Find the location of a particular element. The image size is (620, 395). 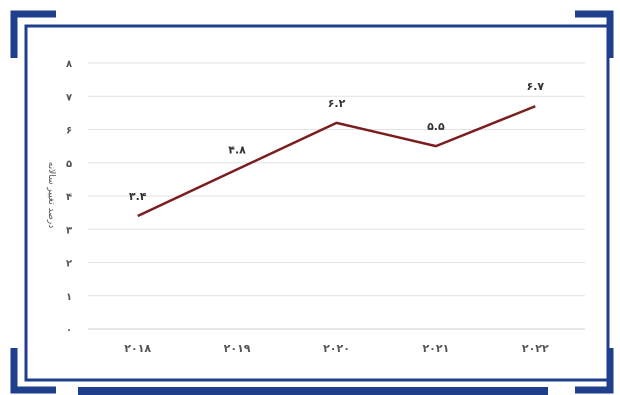

y-tick-label: ۱ is located at coordinates (69, 297).